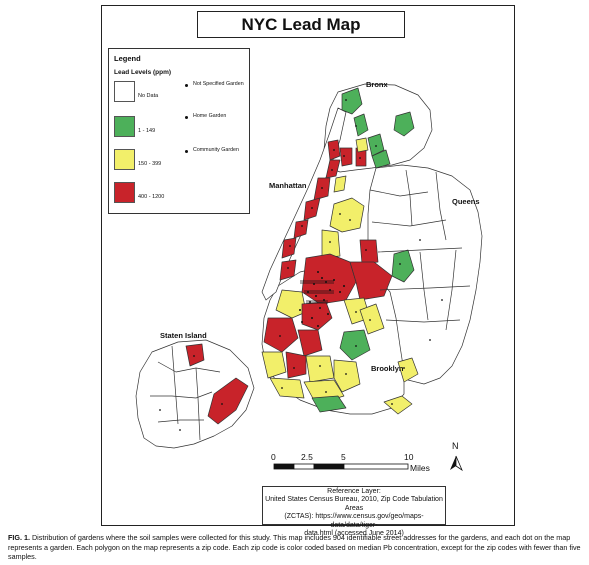 The height and width of the screenshot is (565, 589). I want to click on swatch-high, so click(124, 192).